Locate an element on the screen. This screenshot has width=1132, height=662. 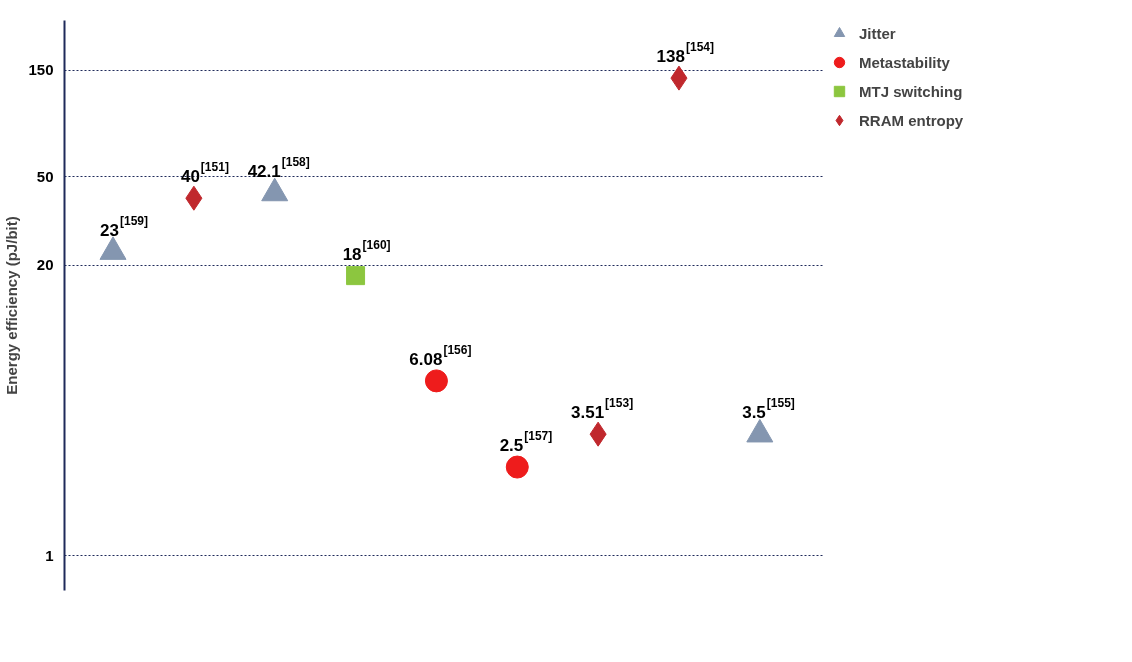
y-tick-label: 20 is located at coordinates (45, 265).